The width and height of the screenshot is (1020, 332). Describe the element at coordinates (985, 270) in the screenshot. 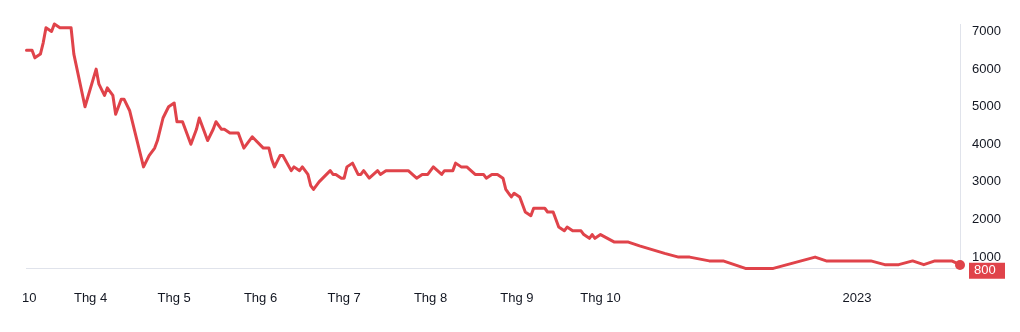

I see `annotation: 800` at that location.